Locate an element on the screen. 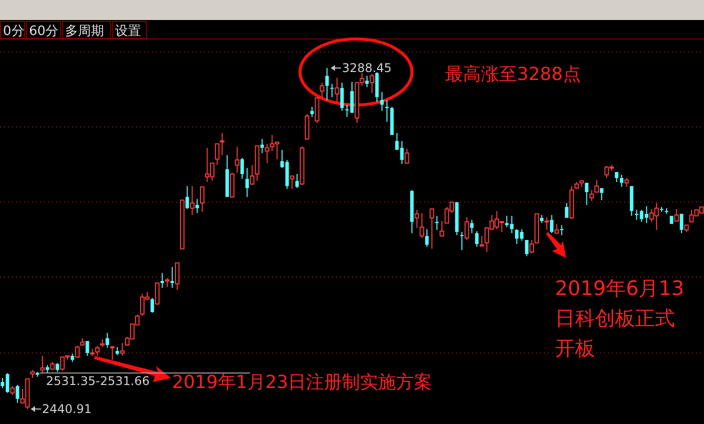  annotation: 2019年6月13日科创板正式开板 is located at coordinates (619, 318).